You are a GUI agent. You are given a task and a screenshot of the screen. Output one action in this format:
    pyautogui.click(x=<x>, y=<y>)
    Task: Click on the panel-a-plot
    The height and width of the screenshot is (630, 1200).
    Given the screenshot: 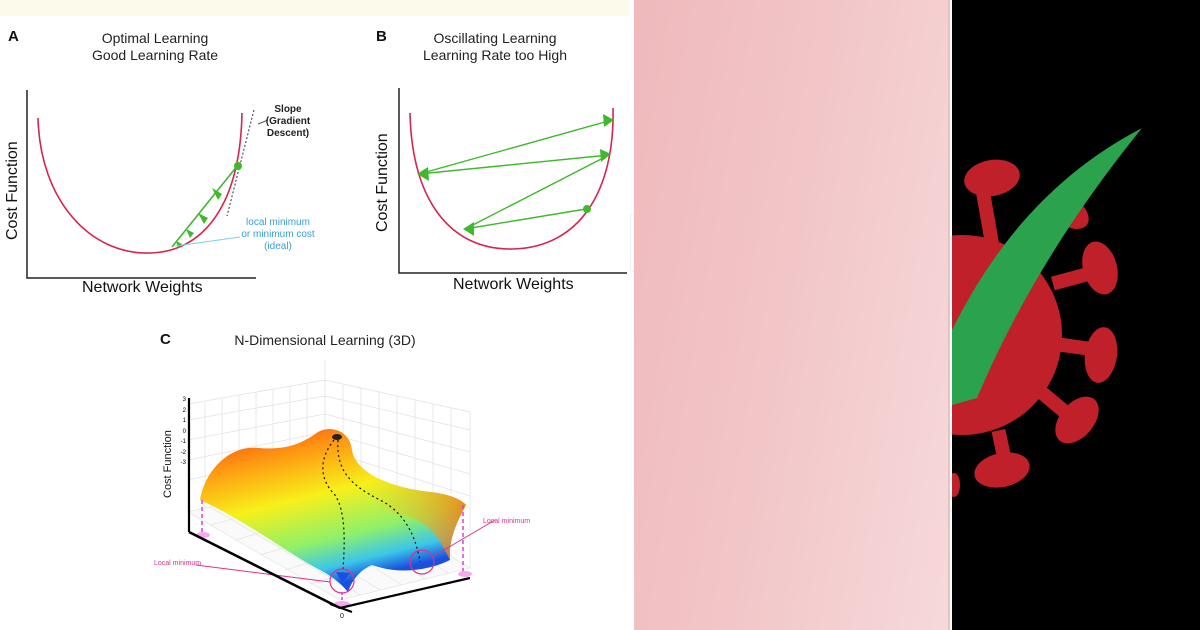 What is the action you would take?
    pyautogui.click(x=147, y=184)
    